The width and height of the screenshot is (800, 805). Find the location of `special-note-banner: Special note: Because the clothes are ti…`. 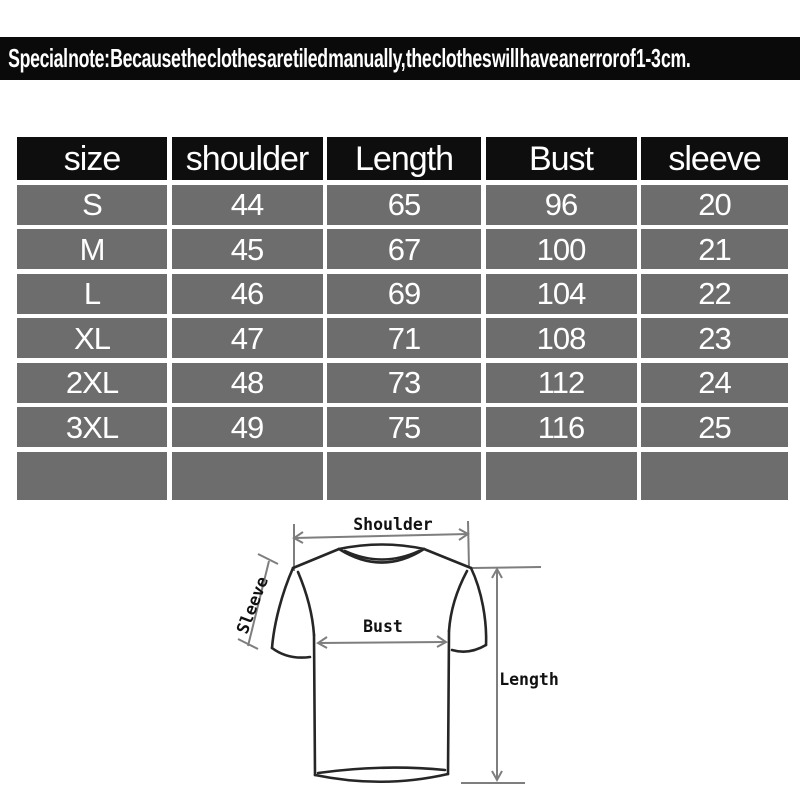

special-note-banner: Special note: Because the clothes are ti… is located at coordinates (400, 58).